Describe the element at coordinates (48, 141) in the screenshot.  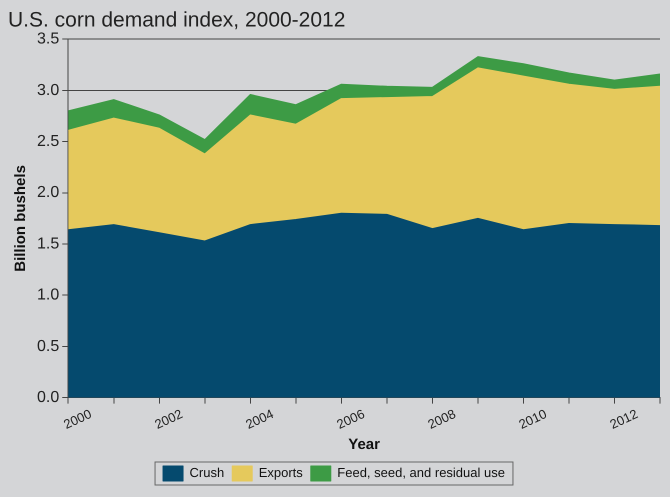
I see `y-tick-label: 2.5` at that location.